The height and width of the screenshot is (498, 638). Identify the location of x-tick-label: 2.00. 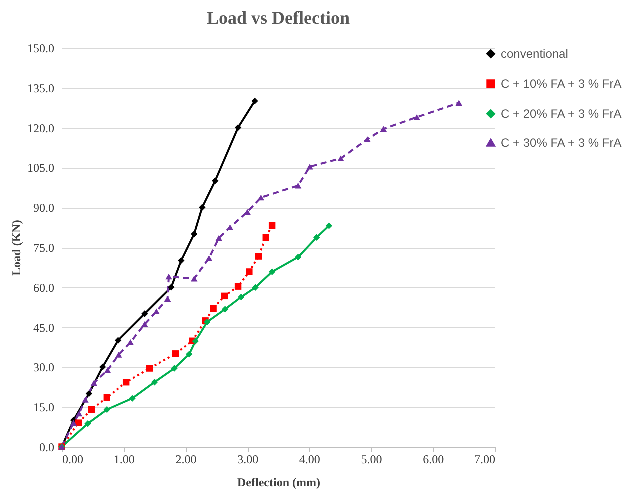
(186, 459).